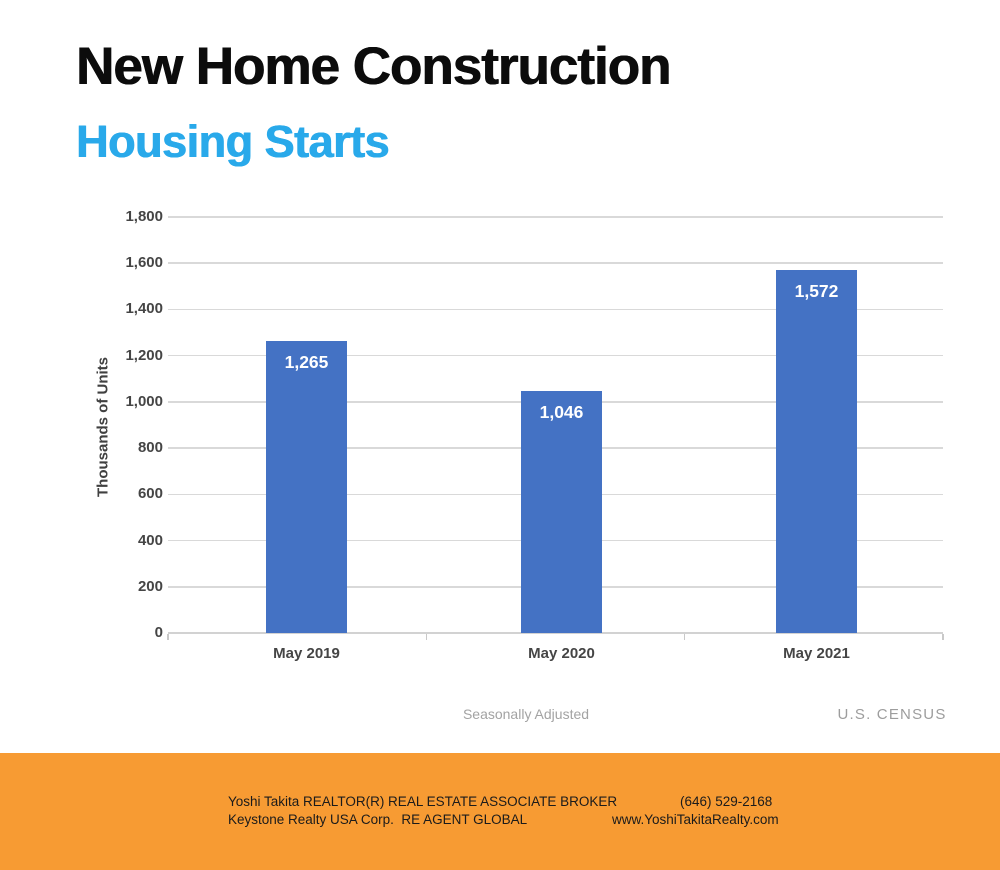 The image size is (1000, 870). What do you see at coordinates (306, 361) in the screenshot?
I see `bar-value-label: 1,265` at bounding box center [306, 361].